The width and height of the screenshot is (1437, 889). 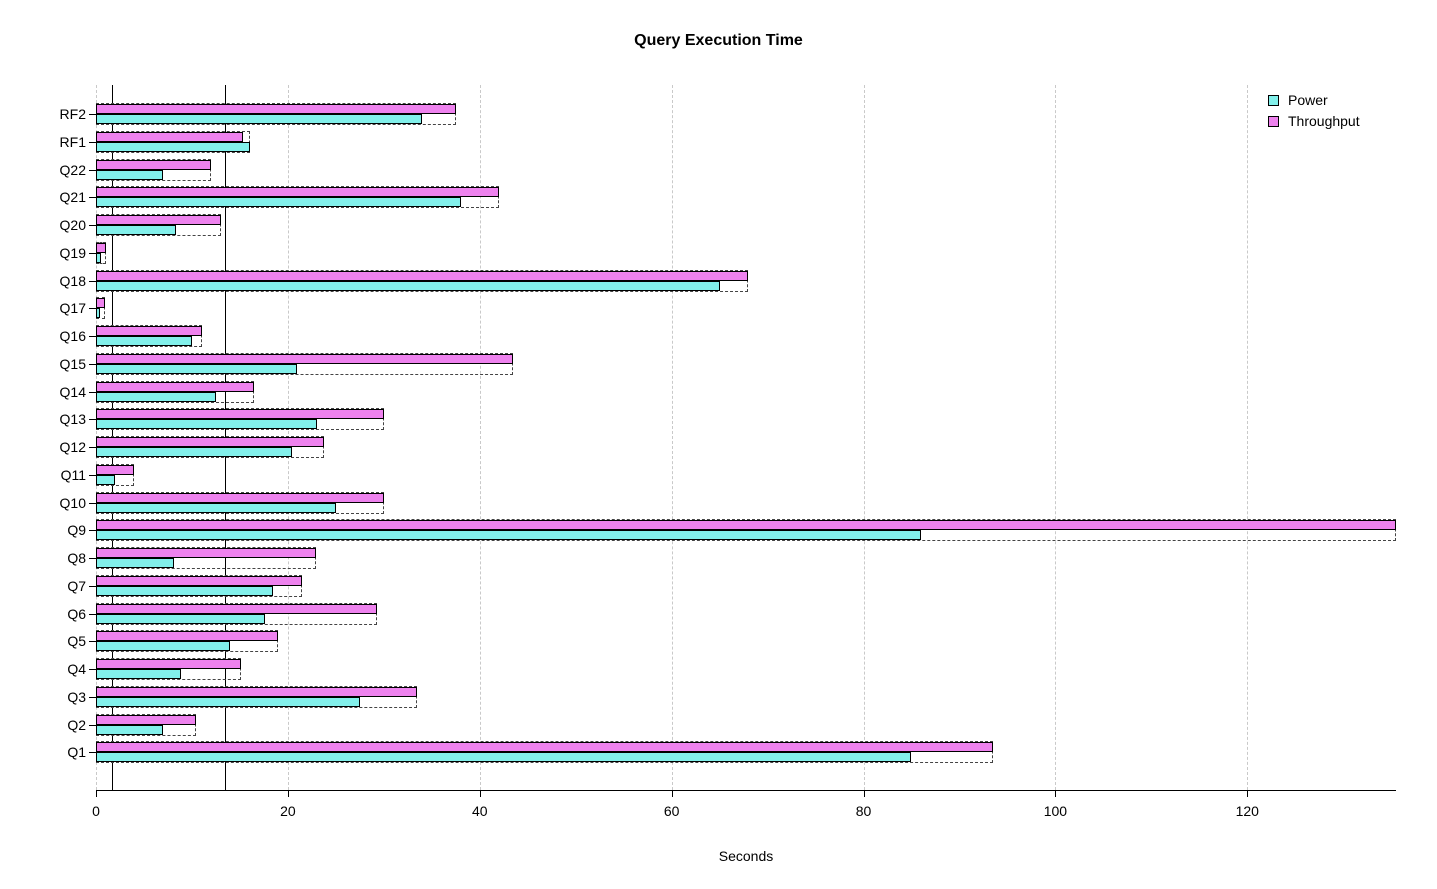 What do you see at coordinates (173, 146) in the screenshot?
I see `bar-power-rf1` at bounding box center [173, 146].